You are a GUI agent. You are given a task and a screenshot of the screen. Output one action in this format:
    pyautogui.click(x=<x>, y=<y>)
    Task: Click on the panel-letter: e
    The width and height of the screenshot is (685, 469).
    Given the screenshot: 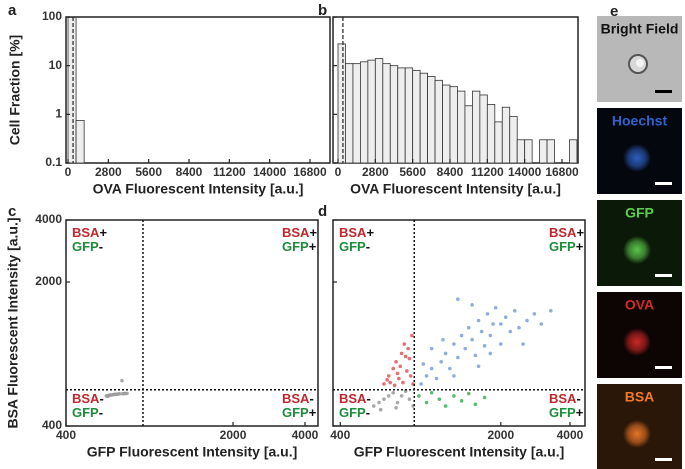 What is the action you would take?
    pyautogui.click(x=614, y=11)
    